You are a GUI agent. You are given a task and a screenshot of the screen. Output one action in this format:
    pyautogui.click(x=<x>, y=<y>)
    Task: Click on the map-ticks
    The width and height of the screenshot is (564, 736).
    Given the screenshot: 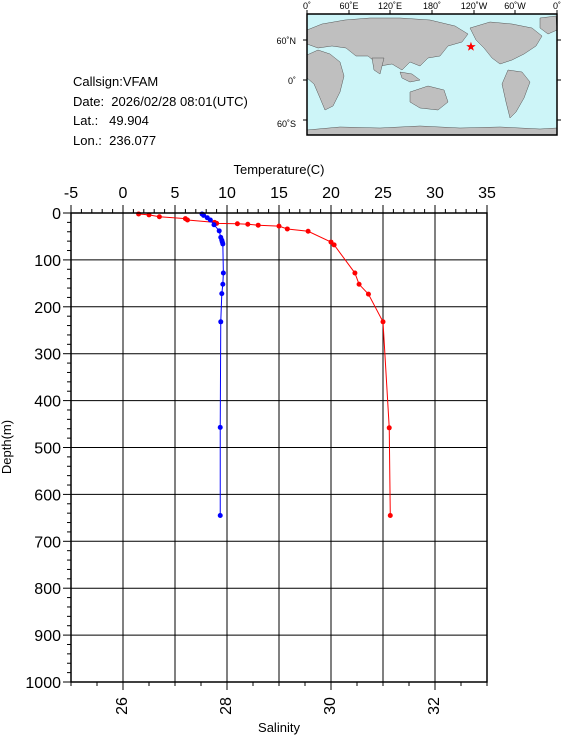 What is the action you would take?
    pyautogui.click(x=432, y=65)
    